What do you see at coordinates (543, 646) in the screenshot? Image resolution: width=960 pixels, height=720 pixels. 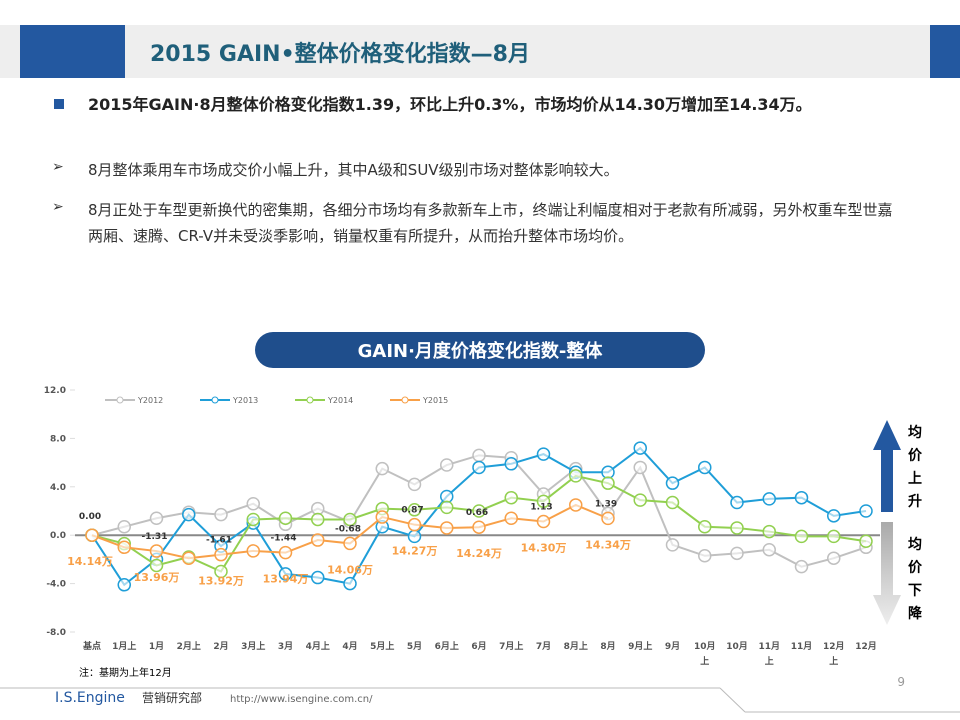 I see `x-tick-label: 7月` at bounding box center [543, 646].